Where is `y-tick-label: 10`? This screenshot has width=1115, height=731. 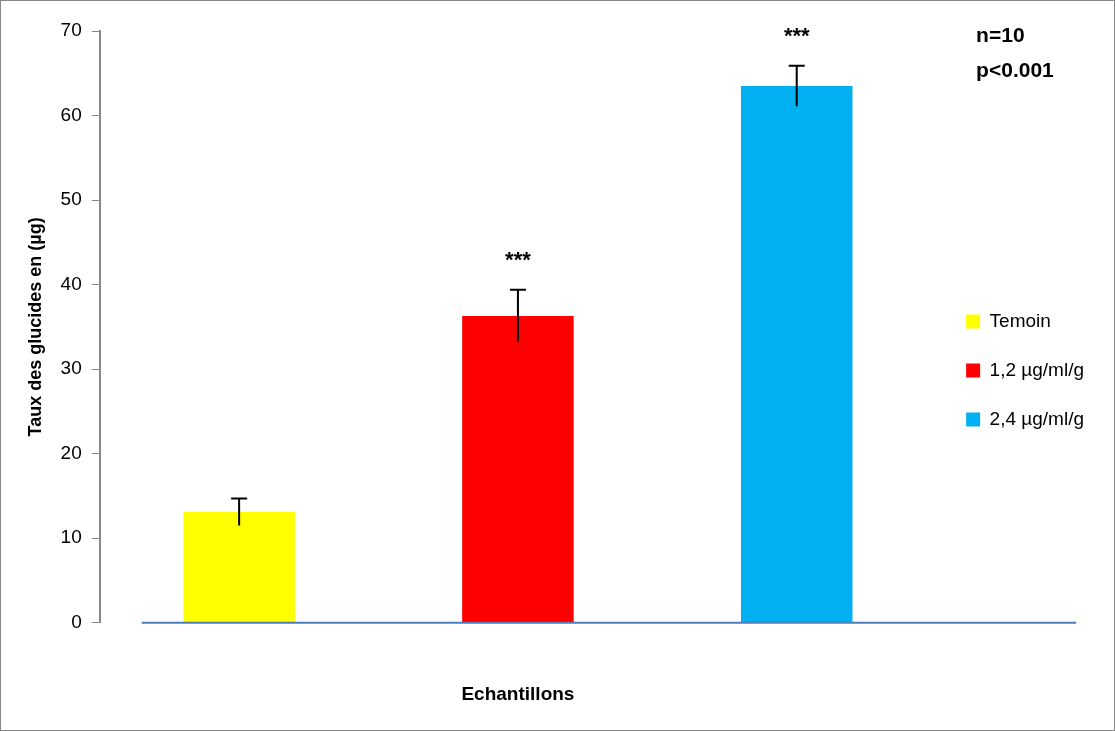 y-tick-label: 10 is located at coordinates (71, 537).